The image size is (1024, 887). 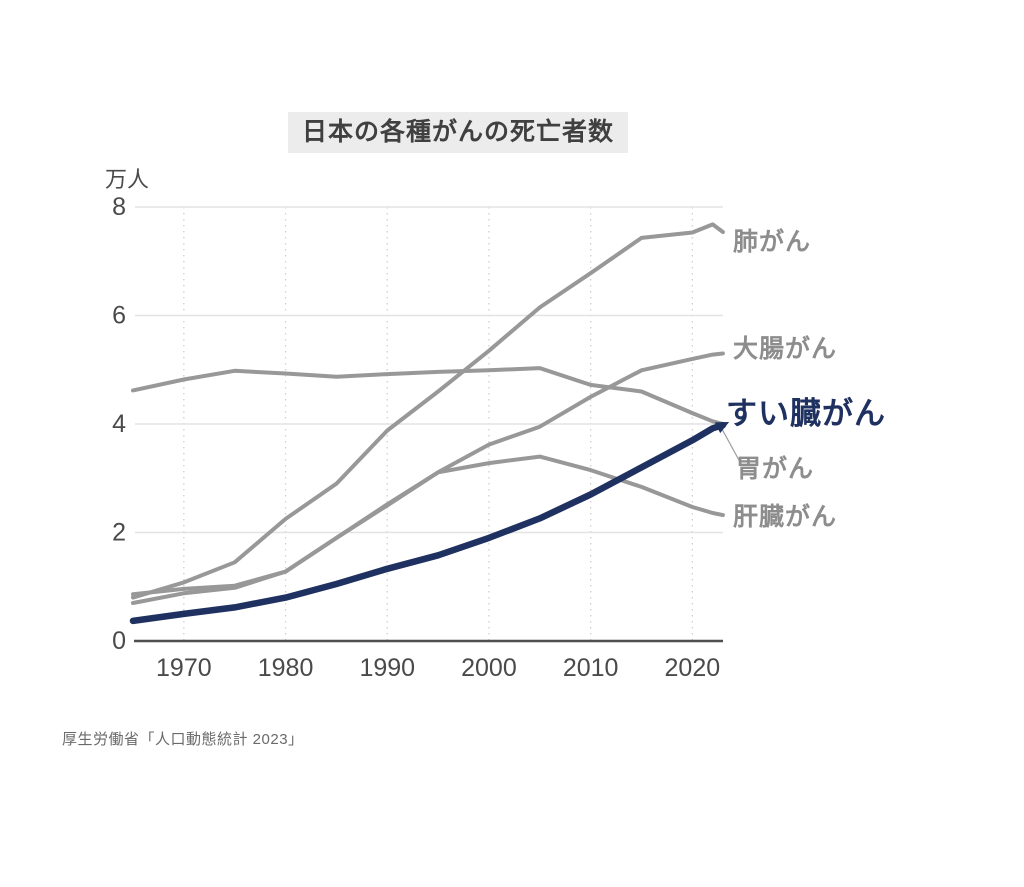 I want to click on y-axis-unit-label: 万人, so click(x=127, y=179).